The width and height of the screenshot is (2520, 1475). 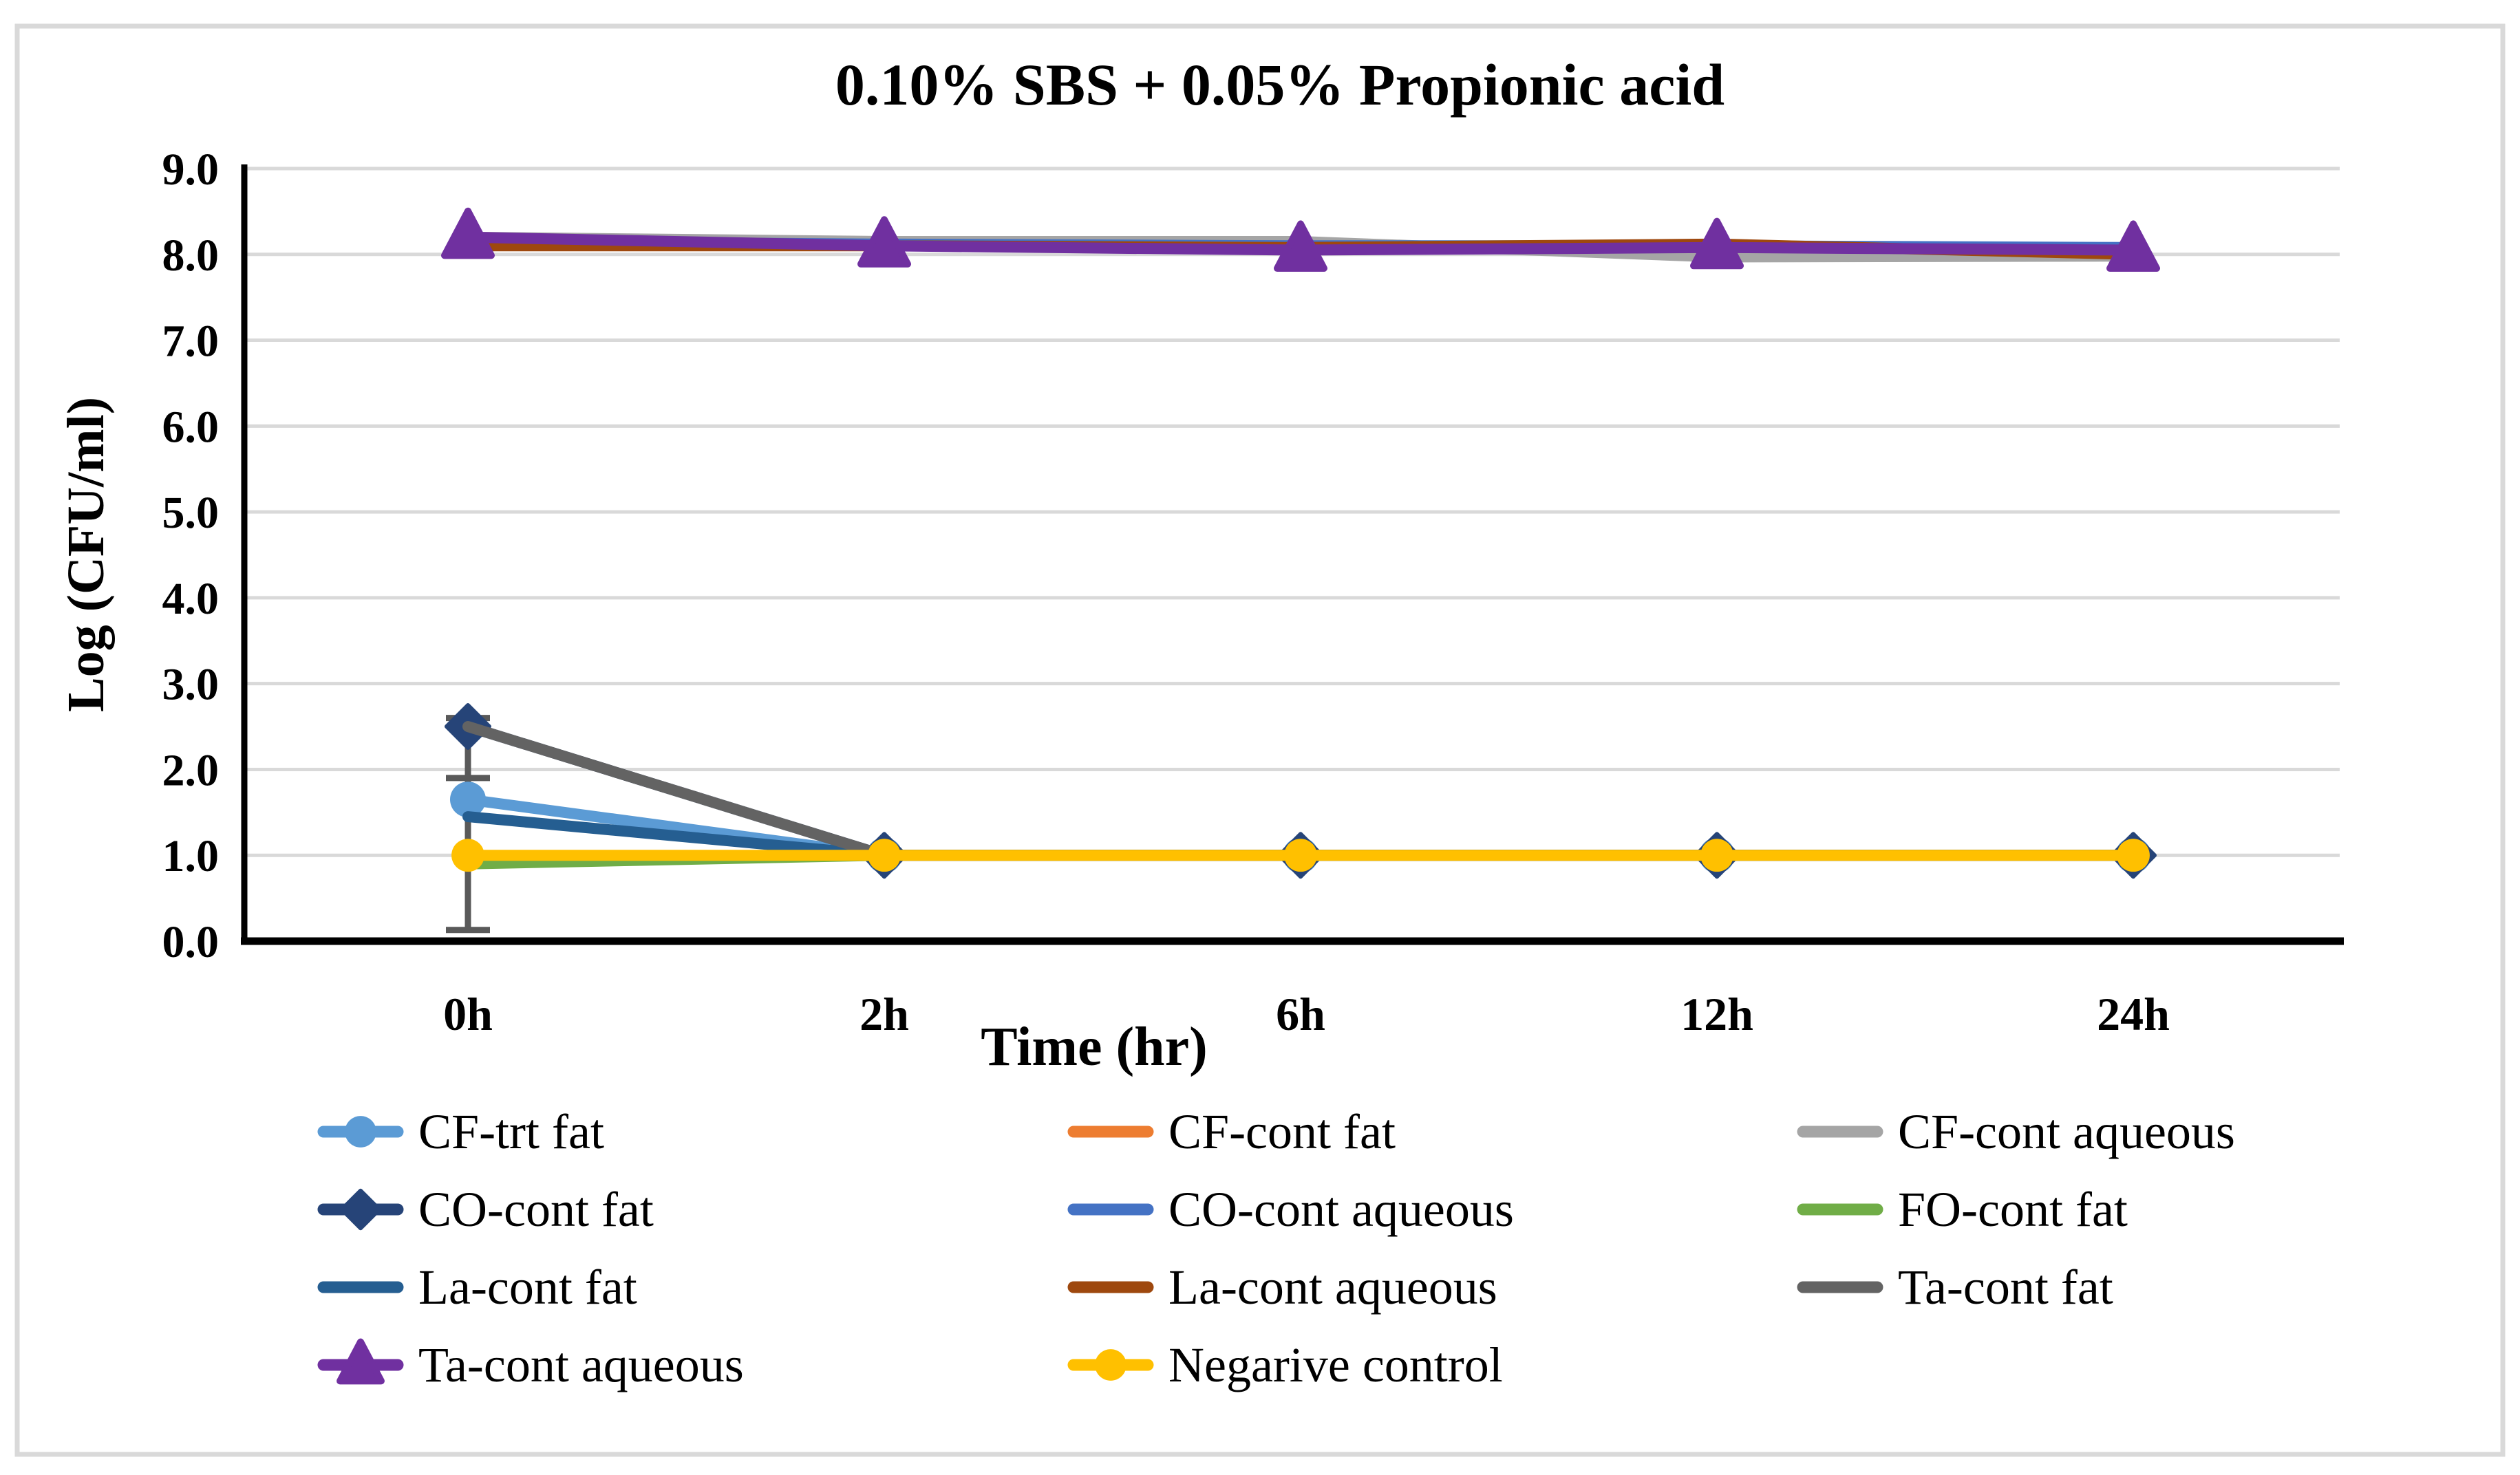 What do you see at coordinates (1716, 1014) in the screenshot?
I see `x-tick-label-12h: 12h` at bounding box center [1716, 1014].